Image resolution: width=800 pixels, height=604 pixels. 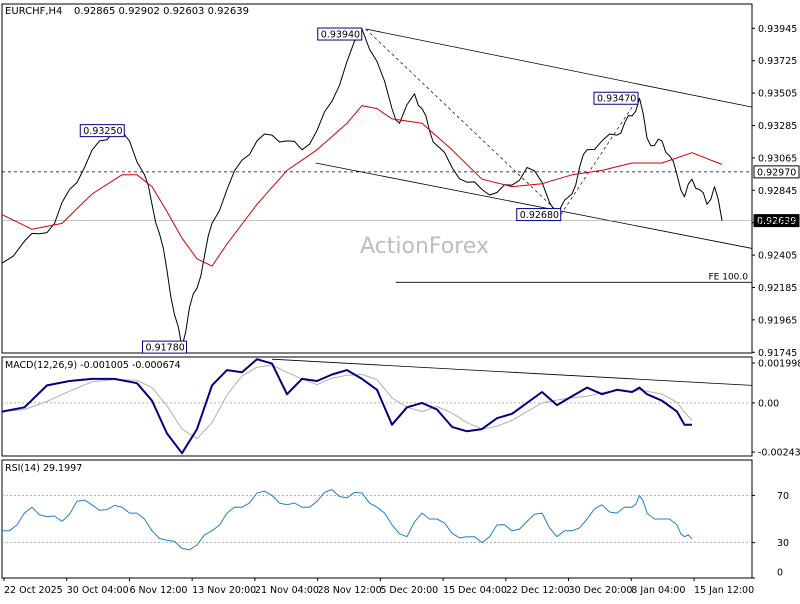 I want to click on price-label-text: 0.92970, so click(x=776, y=172).